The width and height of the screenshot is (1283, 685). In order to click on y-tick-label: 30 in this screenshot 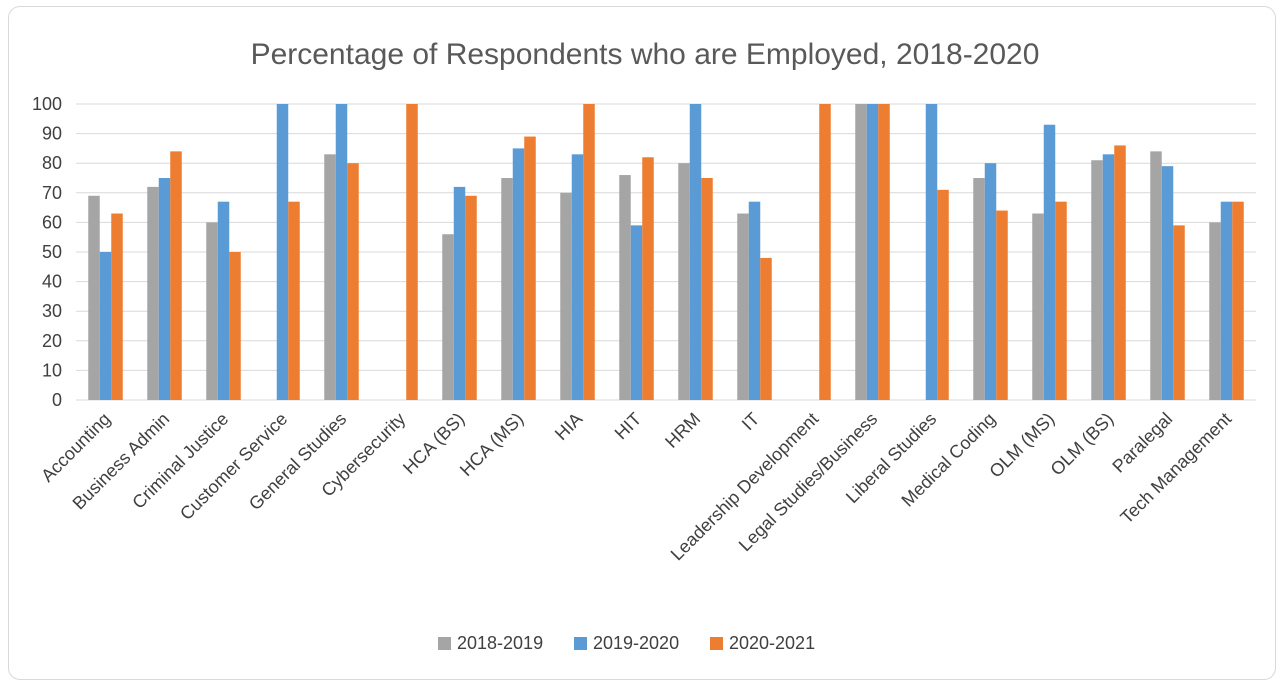, I will do `click(52, 311)`.